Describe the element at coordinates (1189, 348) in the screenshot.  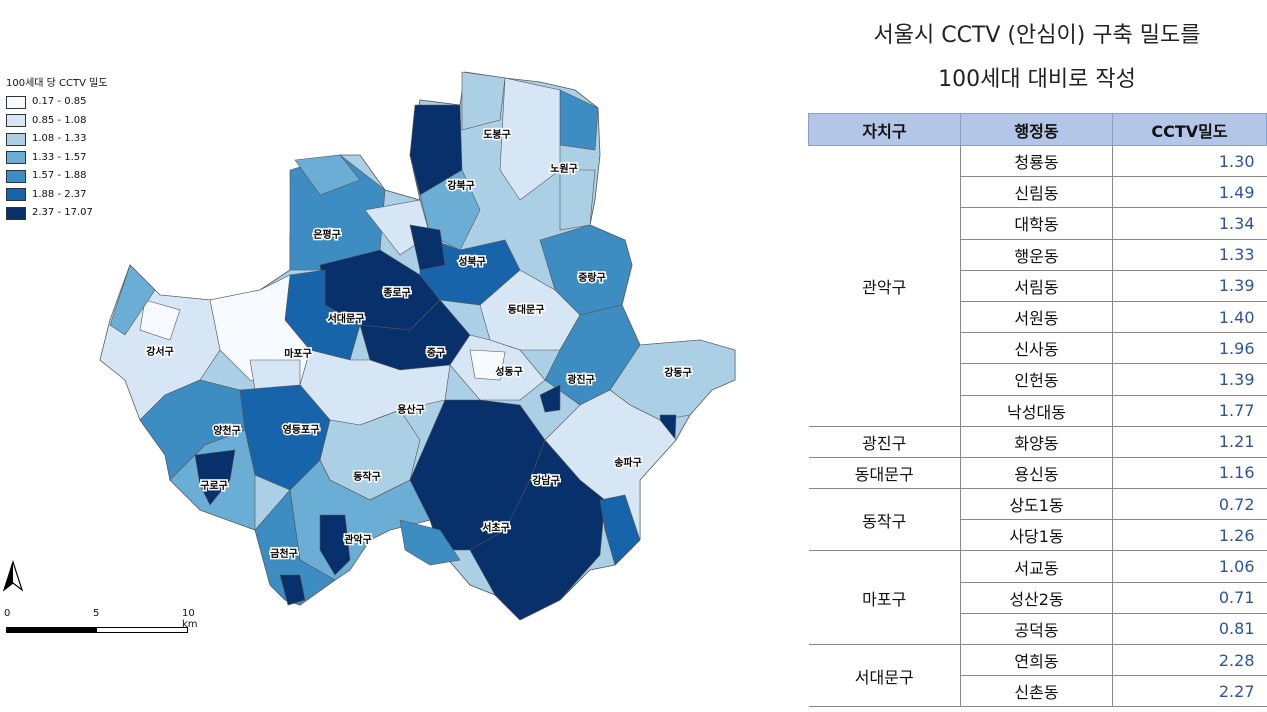
I see `cell-density: 1.96` at that location.